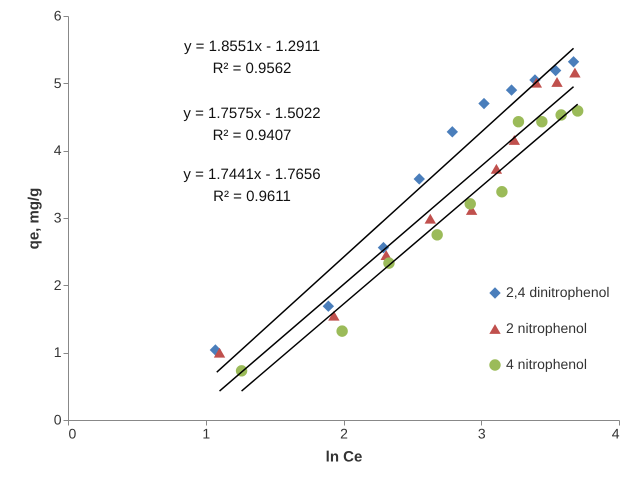  What do you see at coordinates (58, 352) in the screenshot?
I see `y-tick-label: 1` at bounding box center [58, 352].